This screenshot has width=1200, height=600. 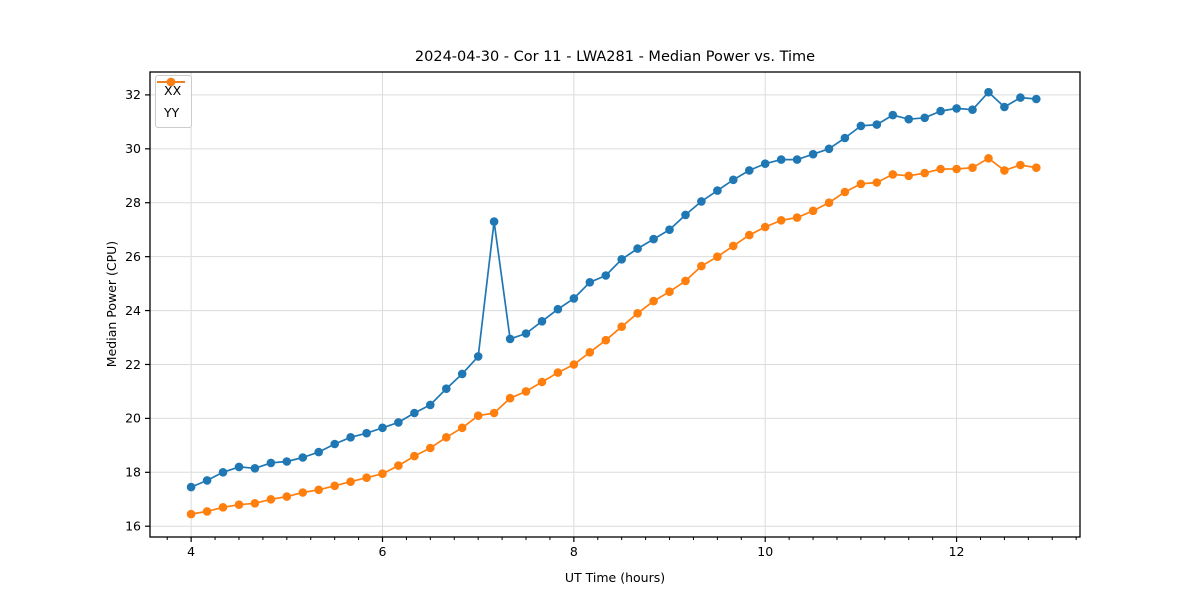 What do you see at coordinates (615, 577) in the screenshot?
I see `x-axis-label: UT Time (hours)` at bounding box center [615, 577].